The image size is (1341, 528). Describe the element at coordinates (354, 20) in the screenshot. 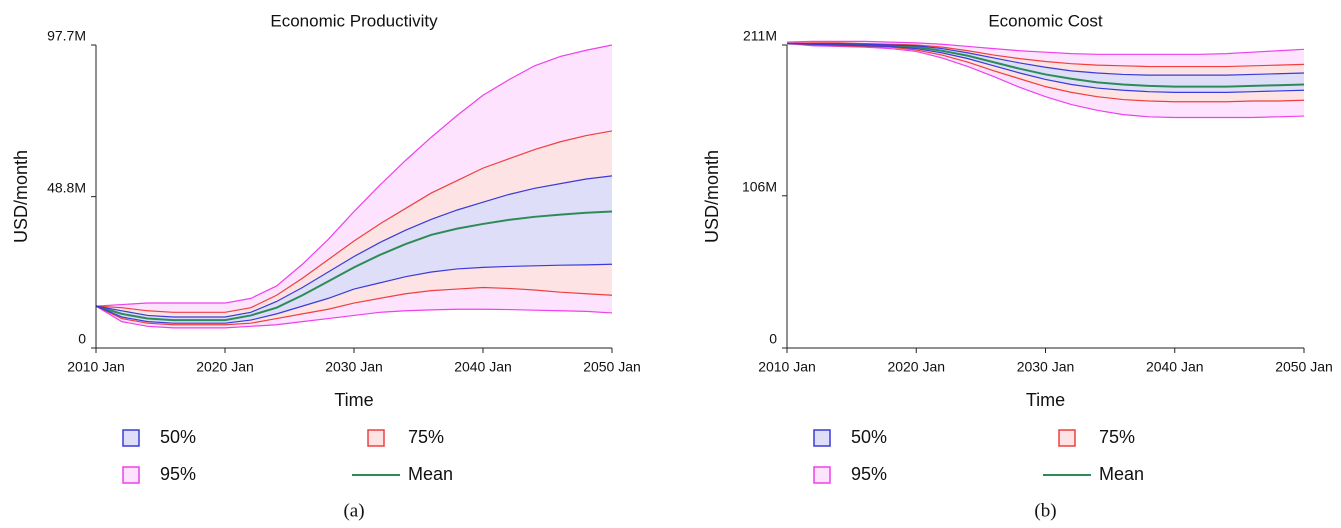

I see `chart-title: Economic Productivity` at that location.